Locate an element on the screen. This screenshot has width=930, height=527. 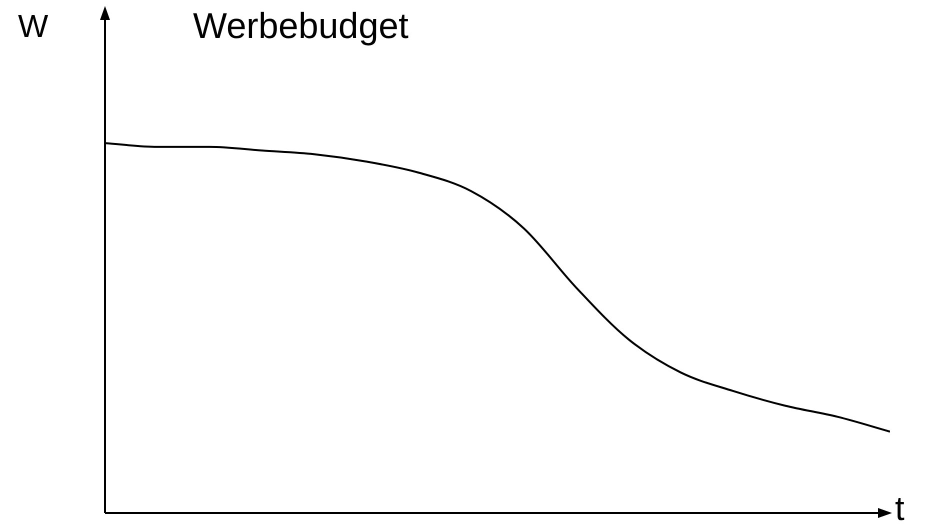
y-axis-title: W is located at coordinates (33, 26).